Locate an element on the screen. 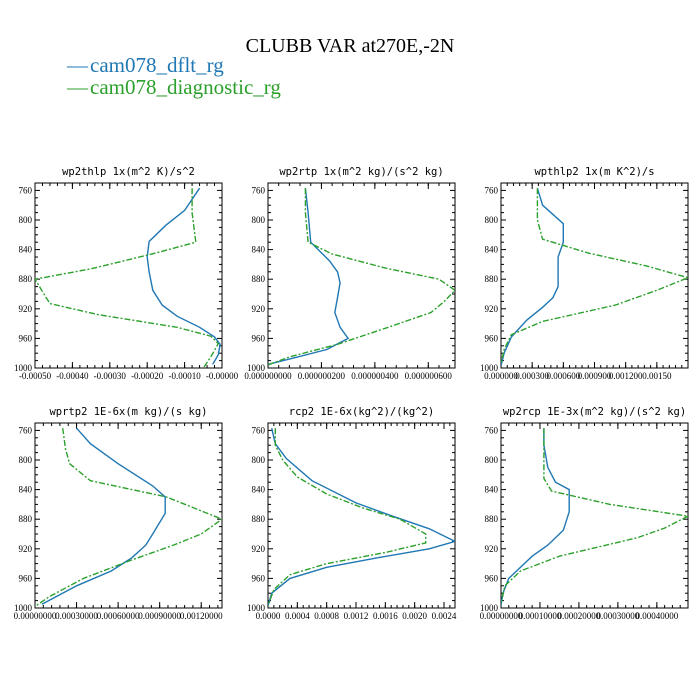 Image resolution: width=700 pixels, height=700 pixels. panel-4-xtick-label: 0.0020 is located at coordinates (414, 616).